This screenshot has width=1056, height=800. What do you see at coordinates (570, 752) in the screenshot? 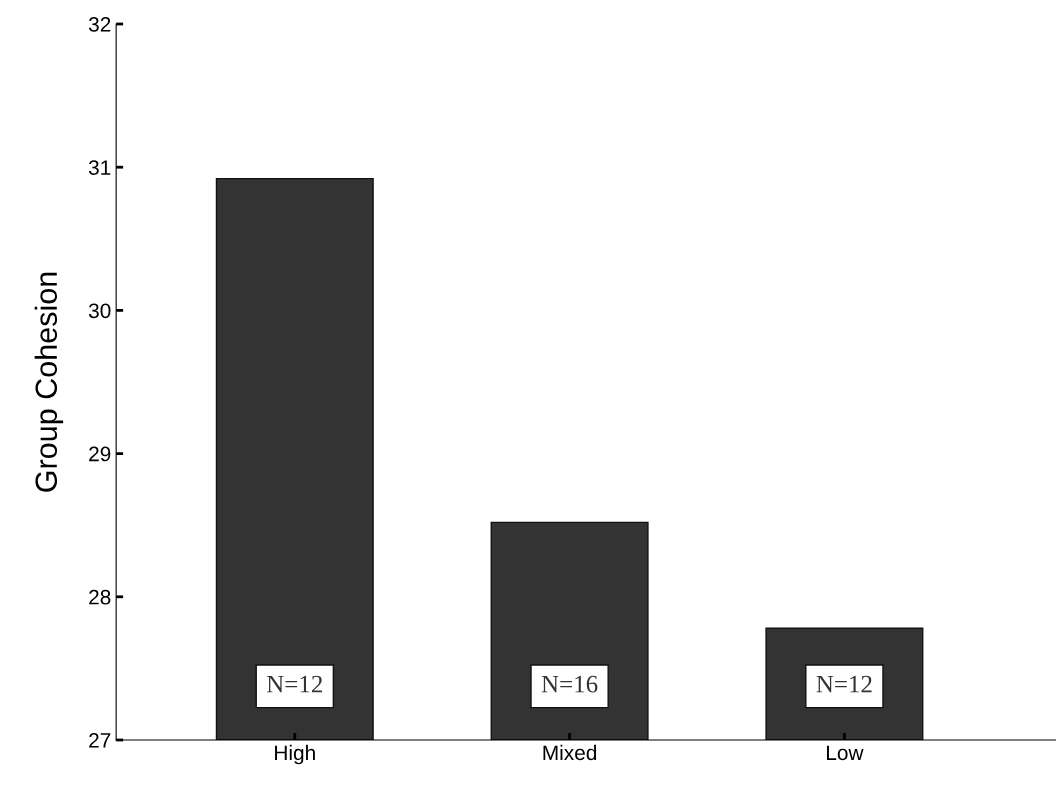
I see `x-tick-label: Mixed` at bounding box center [570, 752].